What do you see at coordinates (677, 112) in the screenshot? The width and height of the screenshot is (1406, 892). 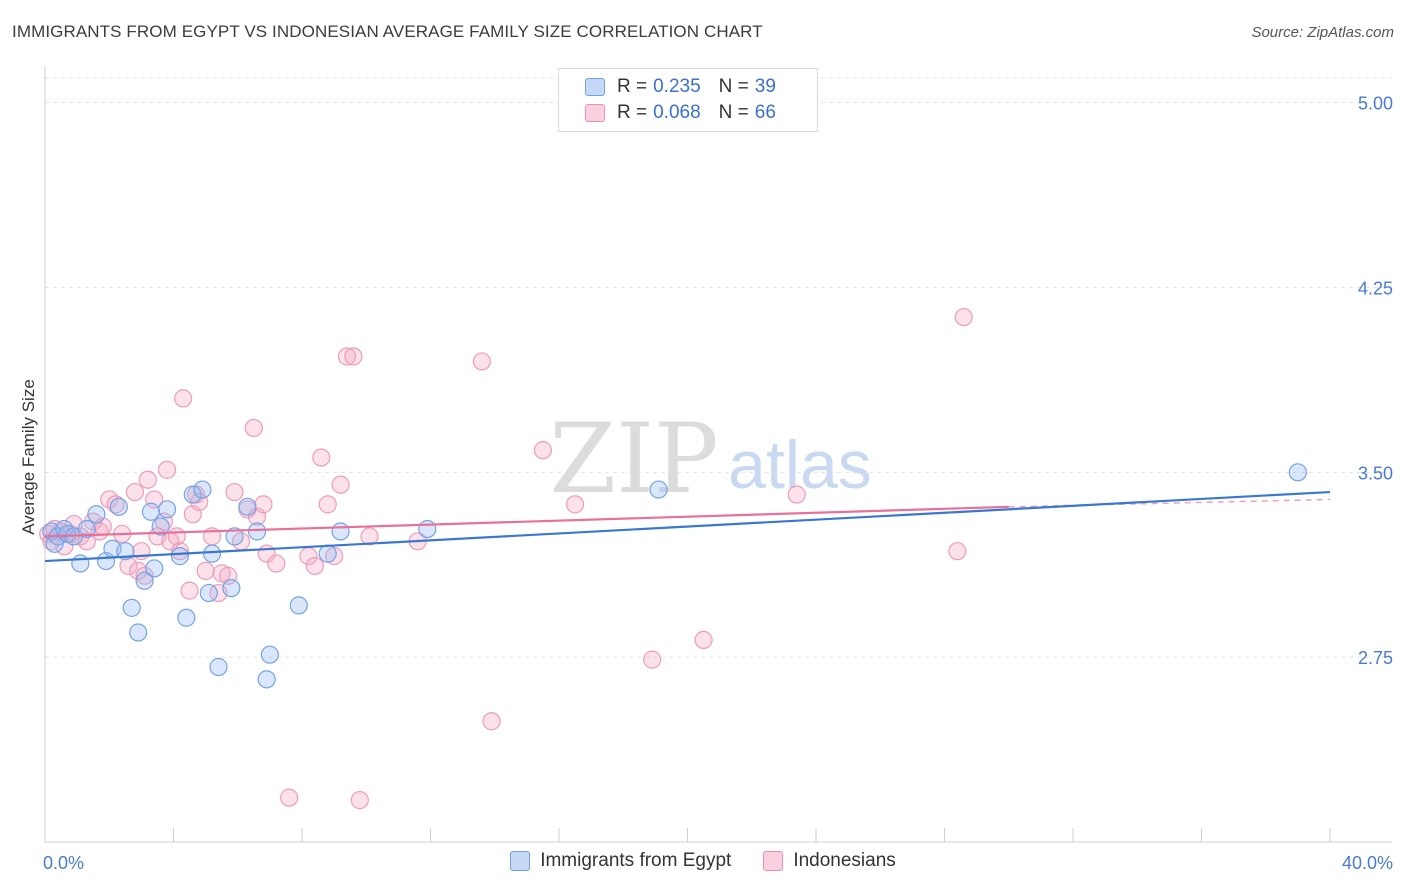 I see `legend-r-value: 0.068` at bounding box center [677, 112].